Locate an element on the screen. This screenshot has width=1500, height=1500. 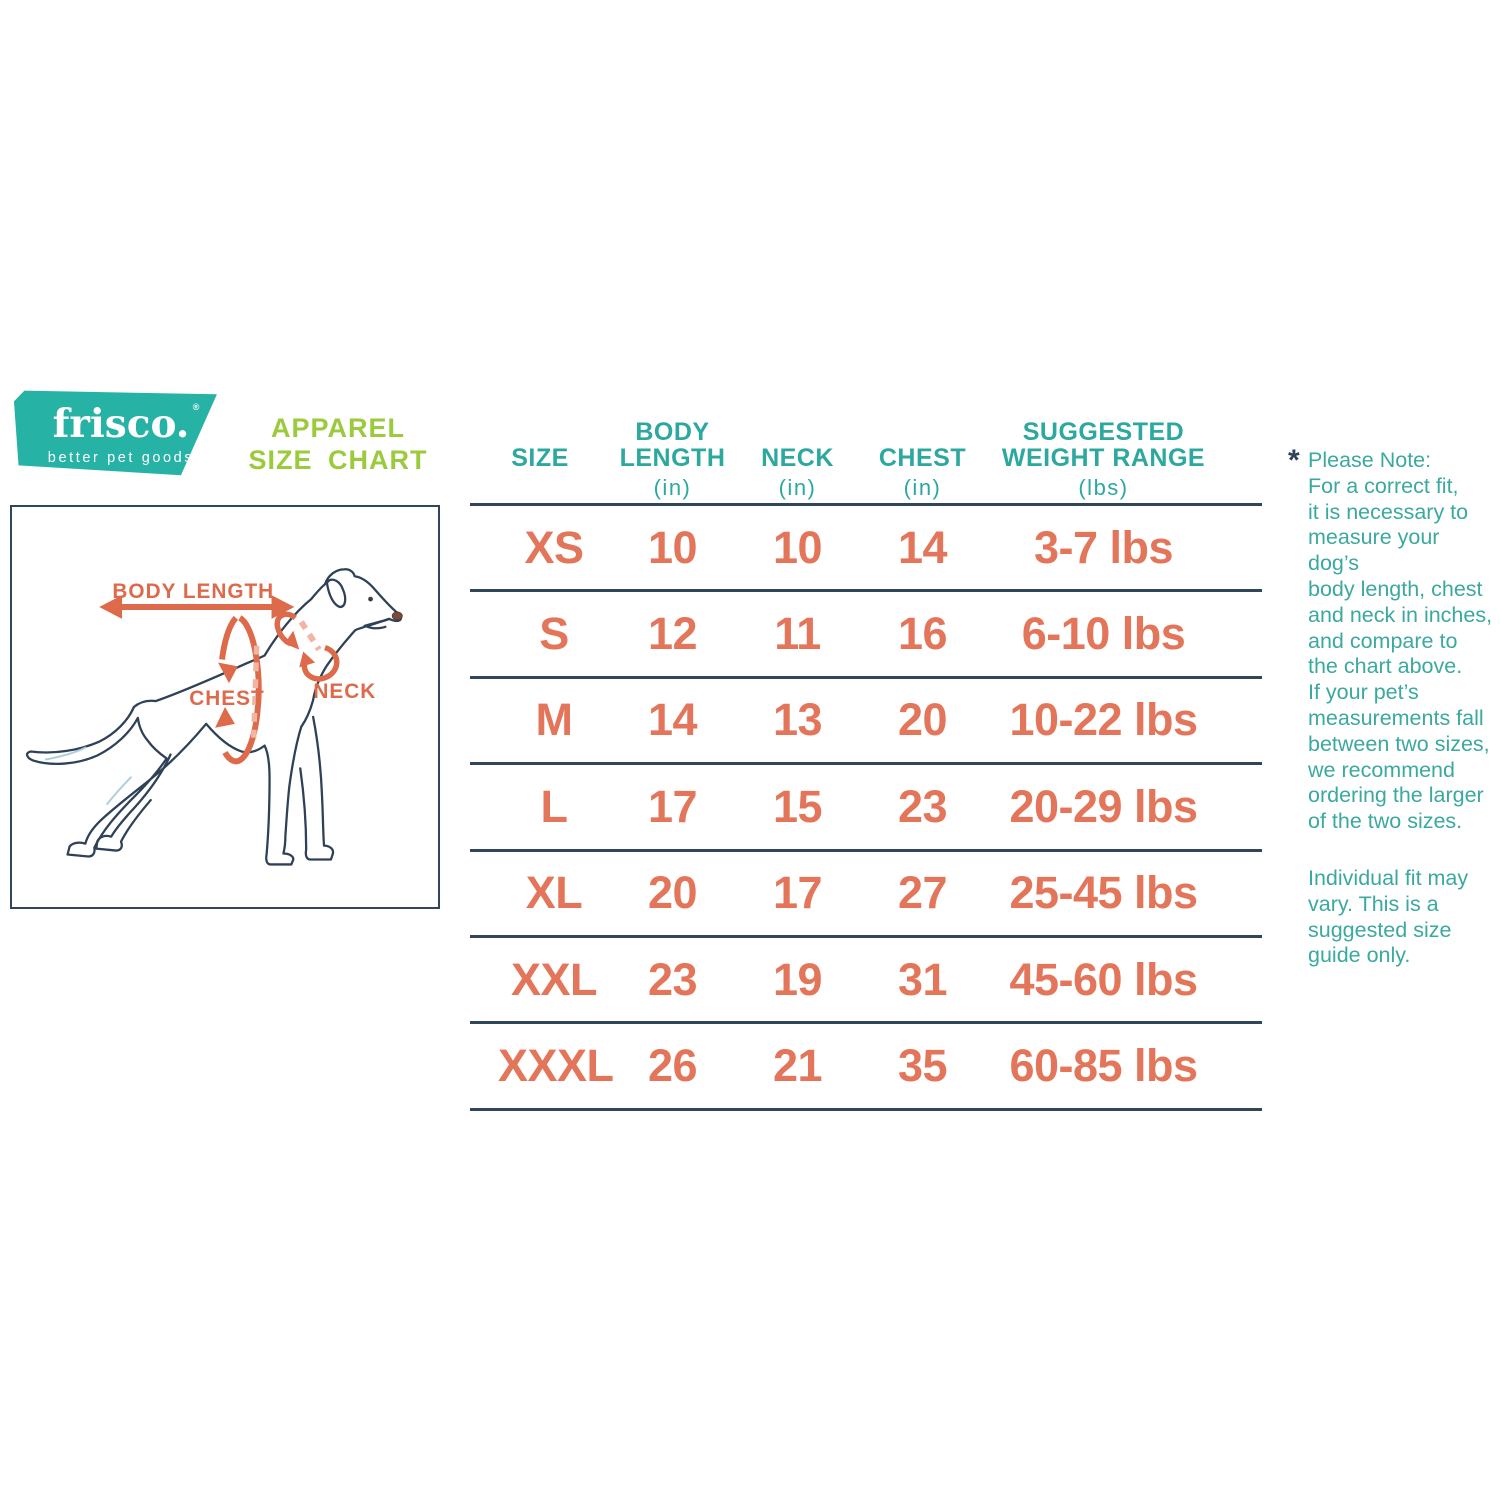
table-row: M 14 13 20 10-22 lbs is located at coordinates (866, 722).